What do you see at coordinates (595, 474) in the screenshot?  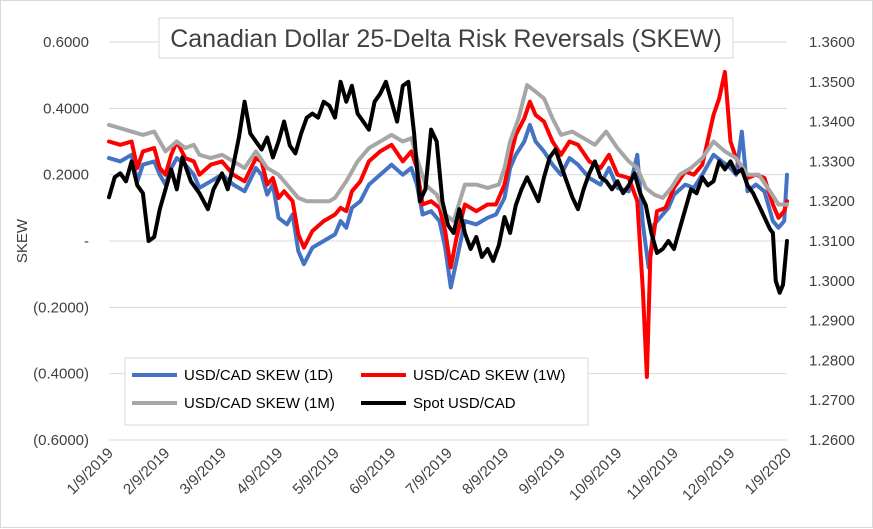 I see `x-tick-label-9: 10/9/2019` at bounding box center [595, 474].